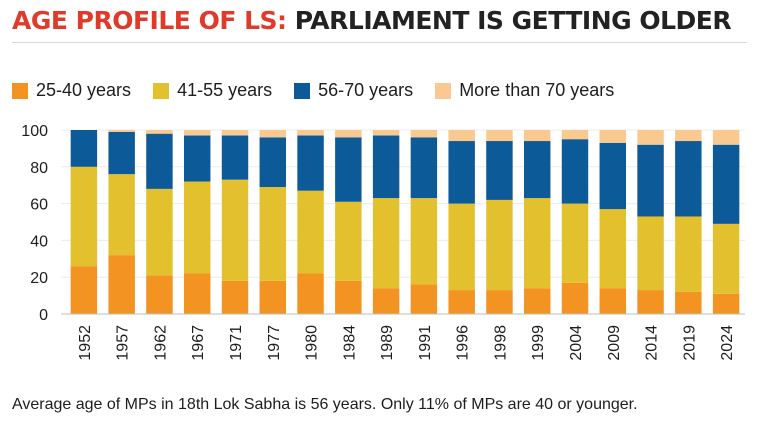 The image size is (759, 425). I want to click on y-tick-label: 100, so click(34, 131).